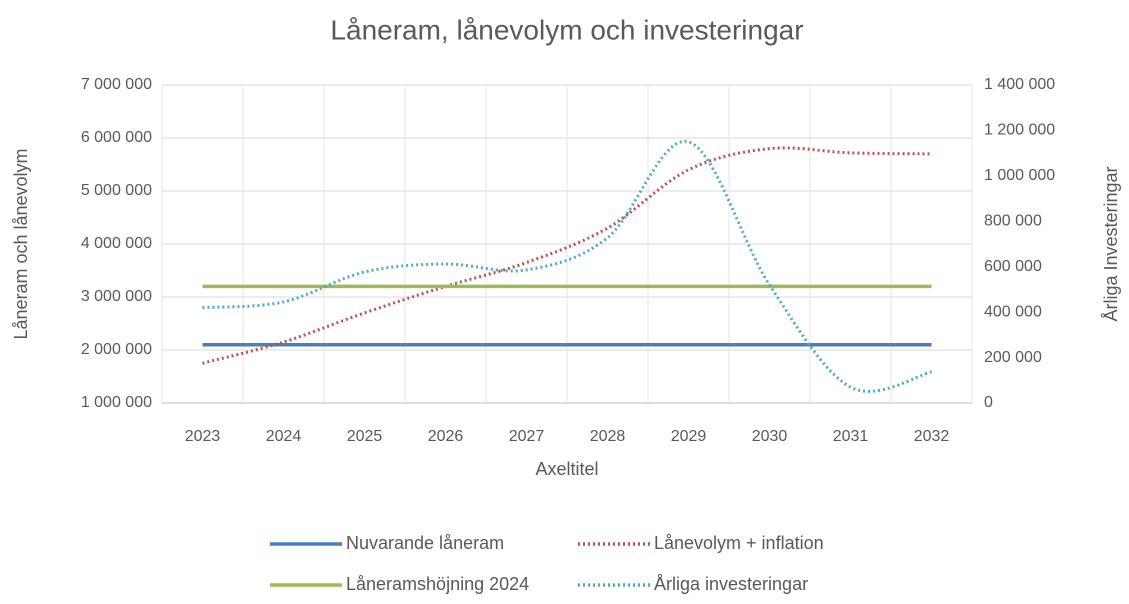  Describe the element at coordinates (1013, 221) in the screenshot. I see `y2-tick-label: 800 000` at that location.